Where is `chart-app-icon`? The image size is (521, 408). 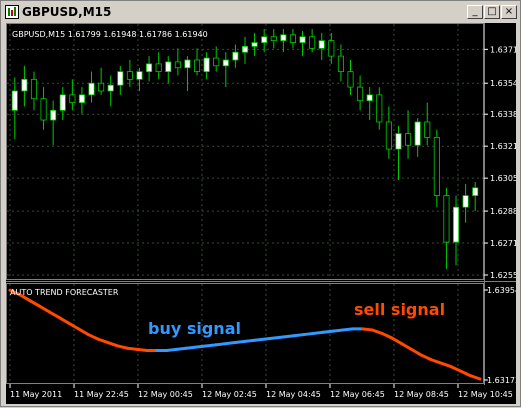
chart-app-icon is located at coordinates (12, 12).